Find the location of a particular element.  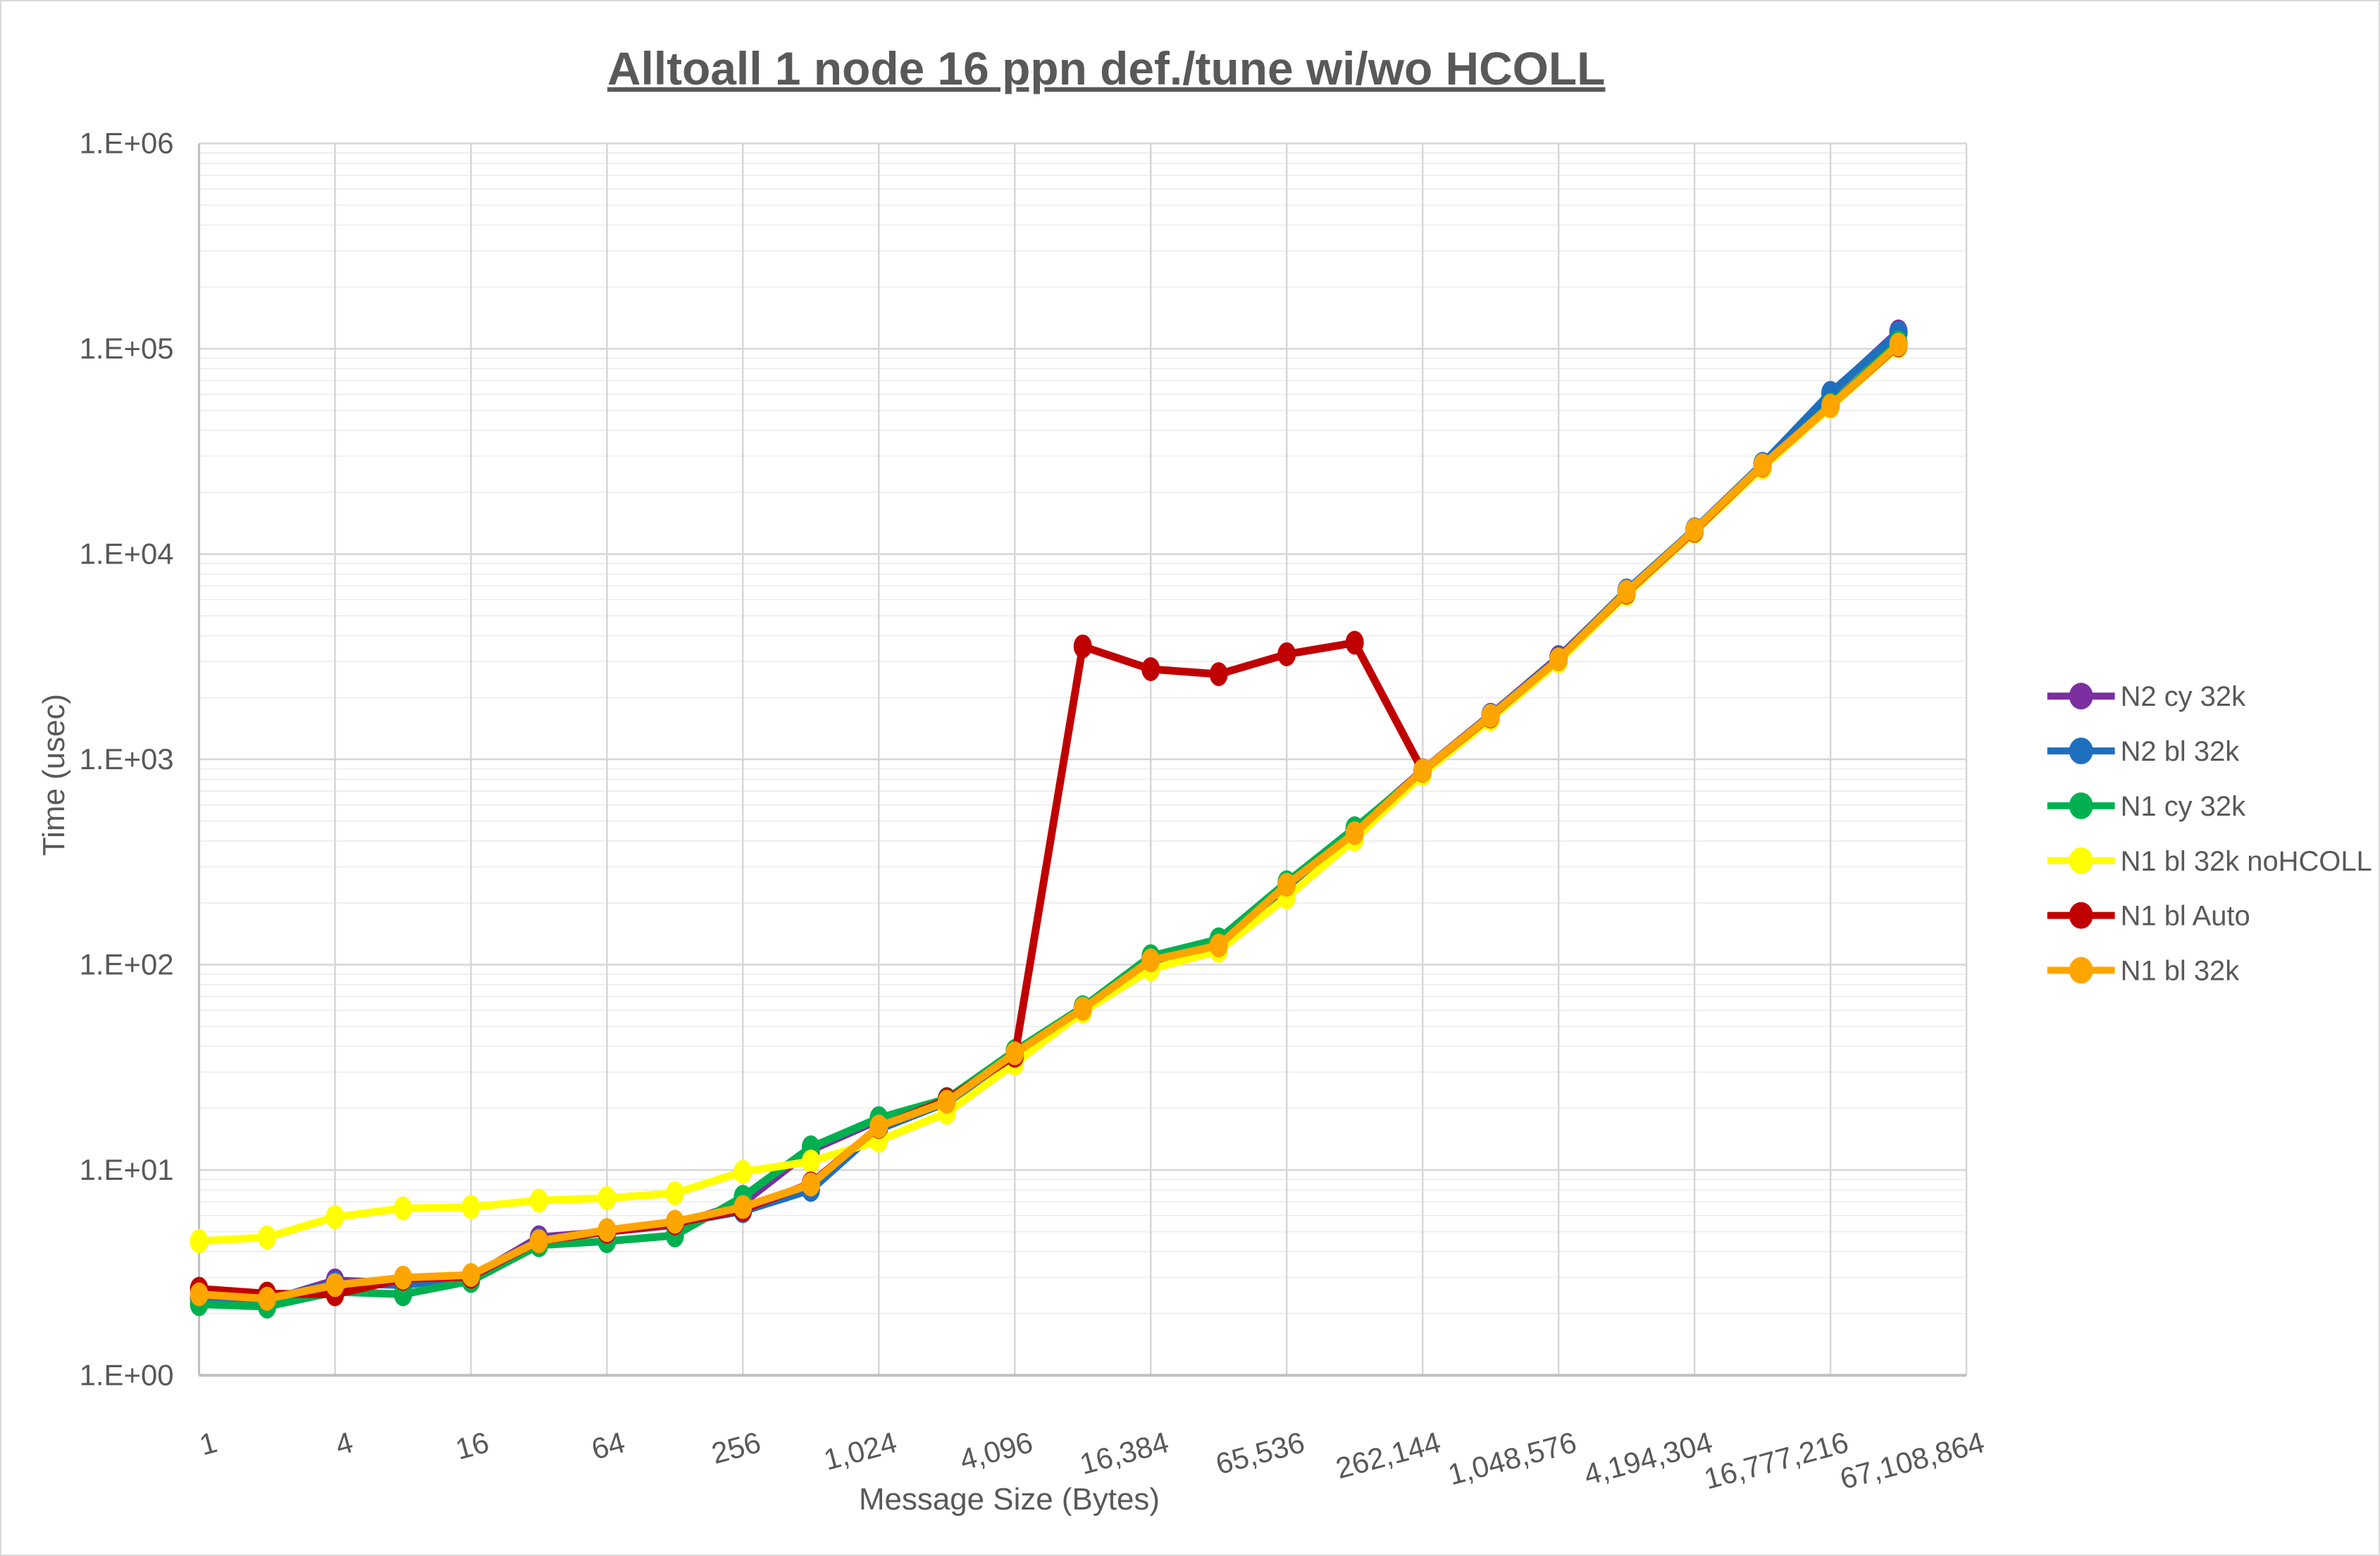

x-tick-label: 16,777,216 is located at coordinates (1776, 1461).